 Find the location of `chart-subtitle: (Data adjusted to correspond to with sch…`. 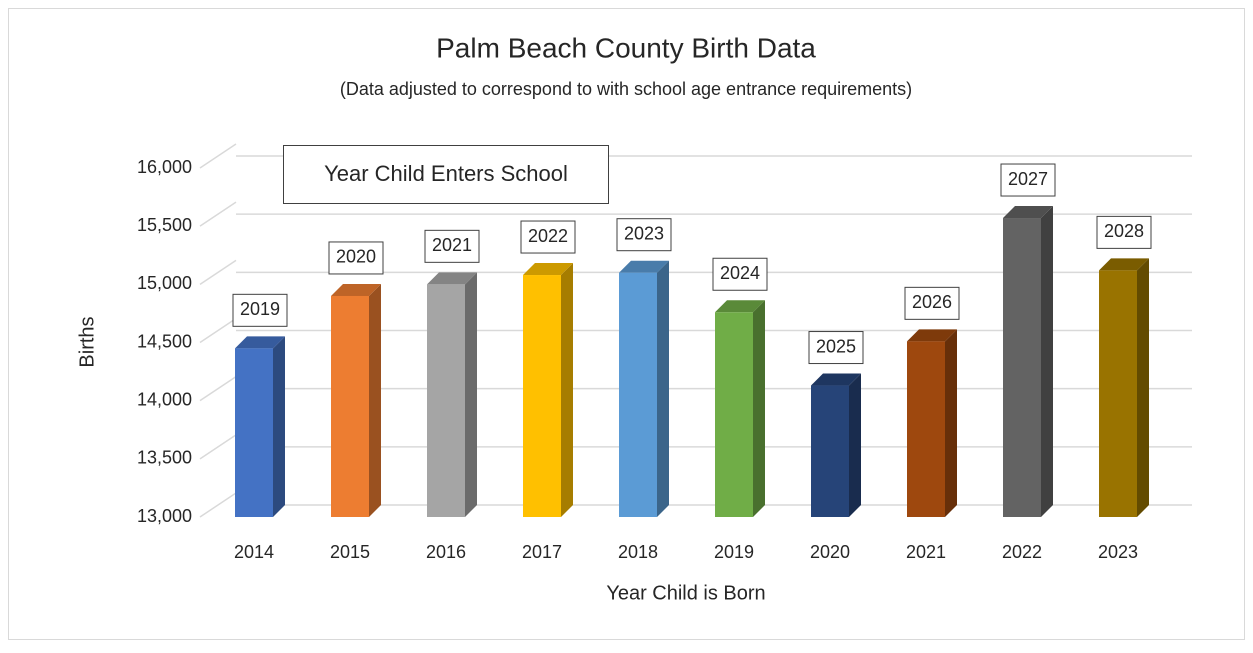

chart-subtitle: (Data adjusted to correspond to with sch… is located at coordinates (626, 89).